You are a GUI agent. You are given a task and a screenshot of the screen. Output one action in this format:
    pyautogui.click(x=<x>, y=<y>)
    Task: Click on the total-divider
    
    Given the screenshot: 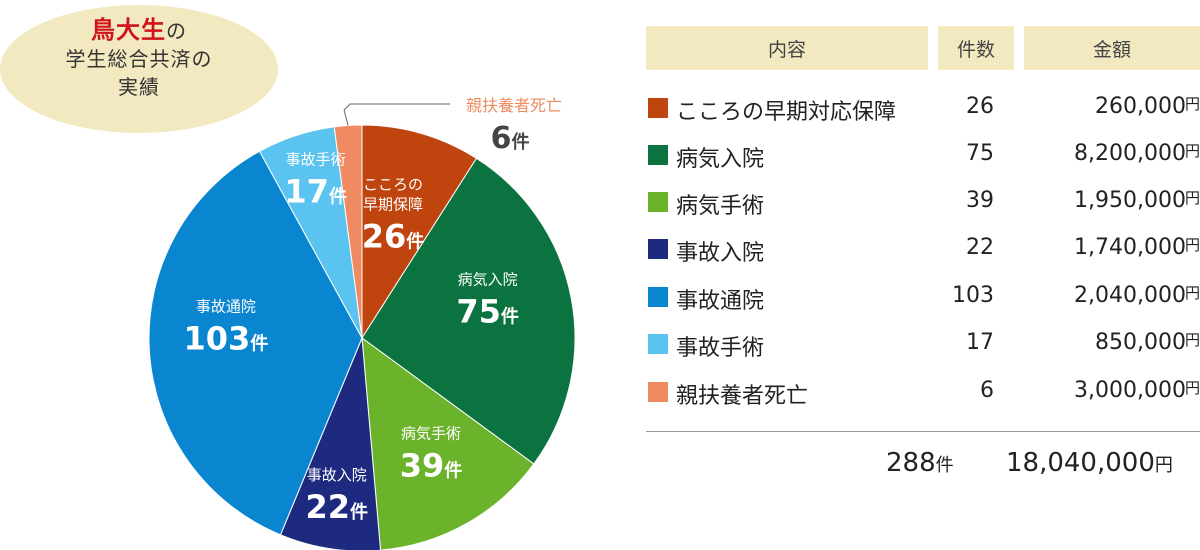 What is the action you would take?
    pyautogui.click(x=923, y=431)
    